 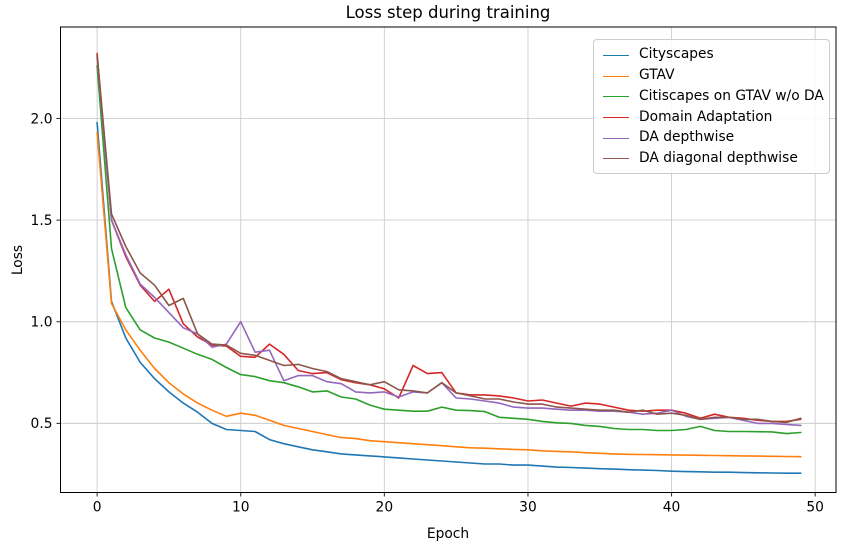 I want to click on y-tick-label: 1.0, so click(x=42, y=323).